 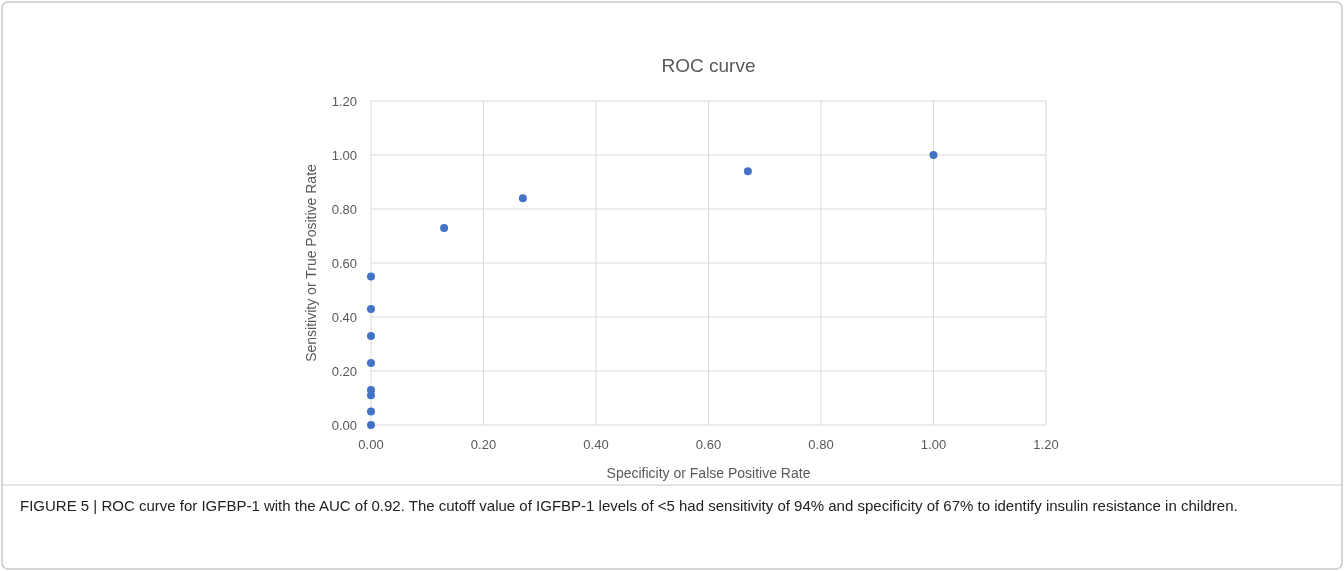 I want to click on x-tick-label: 1.00, so click(x=933, y=444).